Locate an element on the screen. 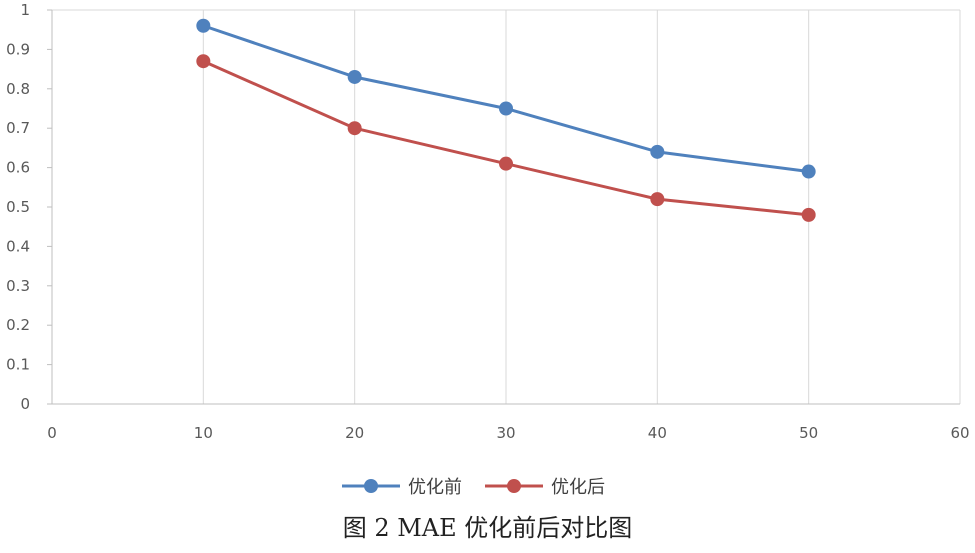  y-tick-label: 0.3 is located at coordinates (18, 286).